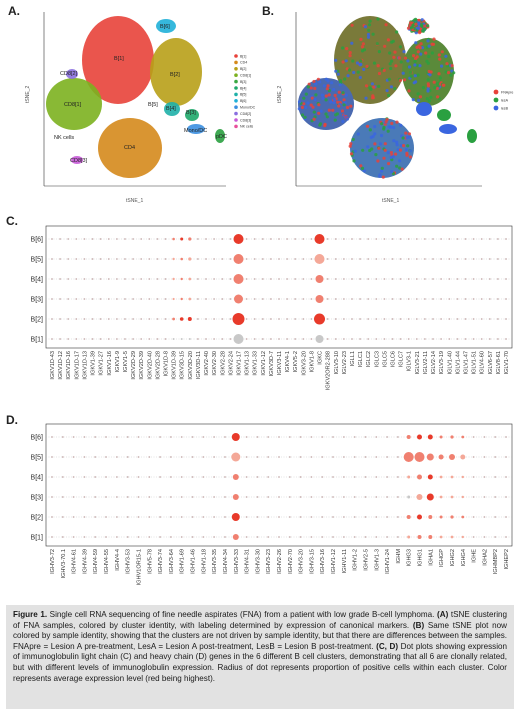 The height and width of the screenshot is (714, 520). I want to click on gene-label: IGHV1-12, so click(334, 561).